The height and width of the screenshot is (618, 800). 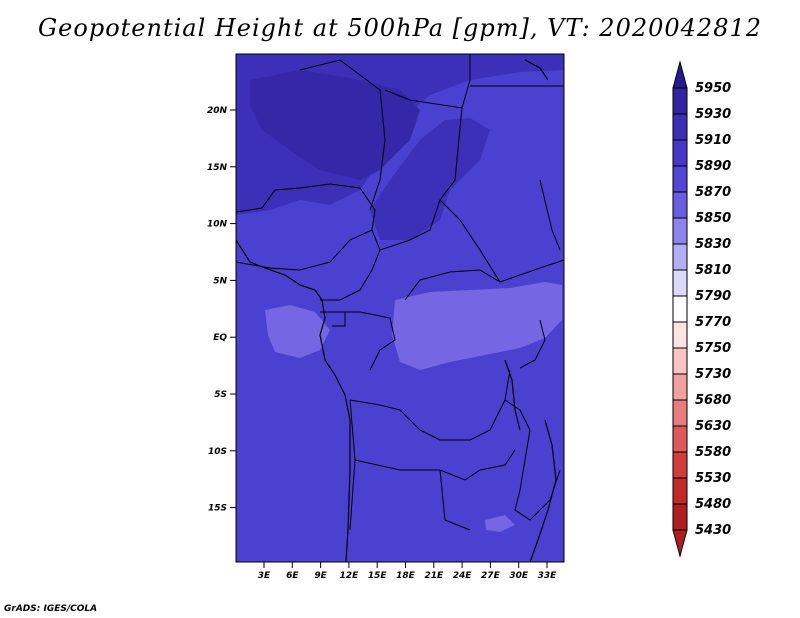 I want to click on colorbar-level-label: 5480, so click(x=713, y=504).